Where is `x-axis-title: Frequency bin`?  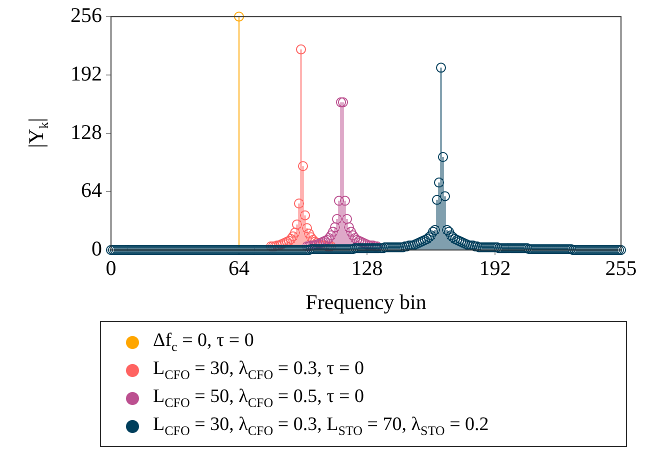 x-axis-title: Frequency bin is located at coordinates (366, 302).